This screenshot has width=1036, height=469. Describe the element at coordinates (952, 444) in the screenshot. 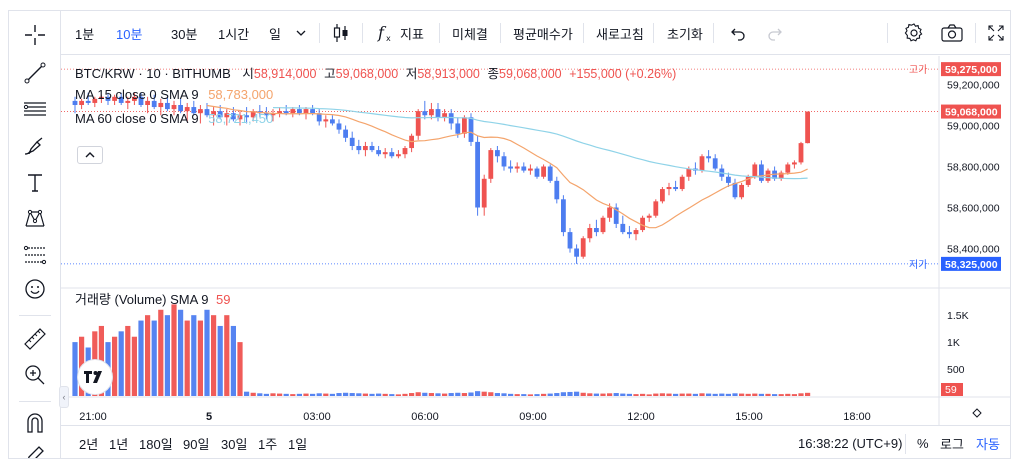

I see `log-toggle: 로그` at that location.